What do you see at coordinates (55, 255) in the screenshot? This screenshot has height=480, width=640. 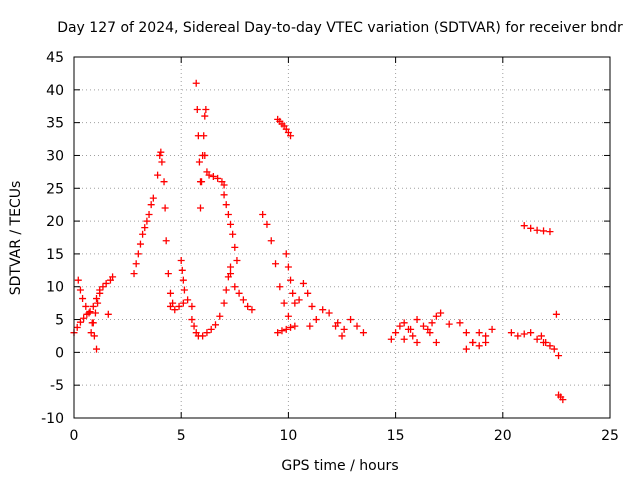 I see `y-tick-label: 15` at bounding box center [55, 255].